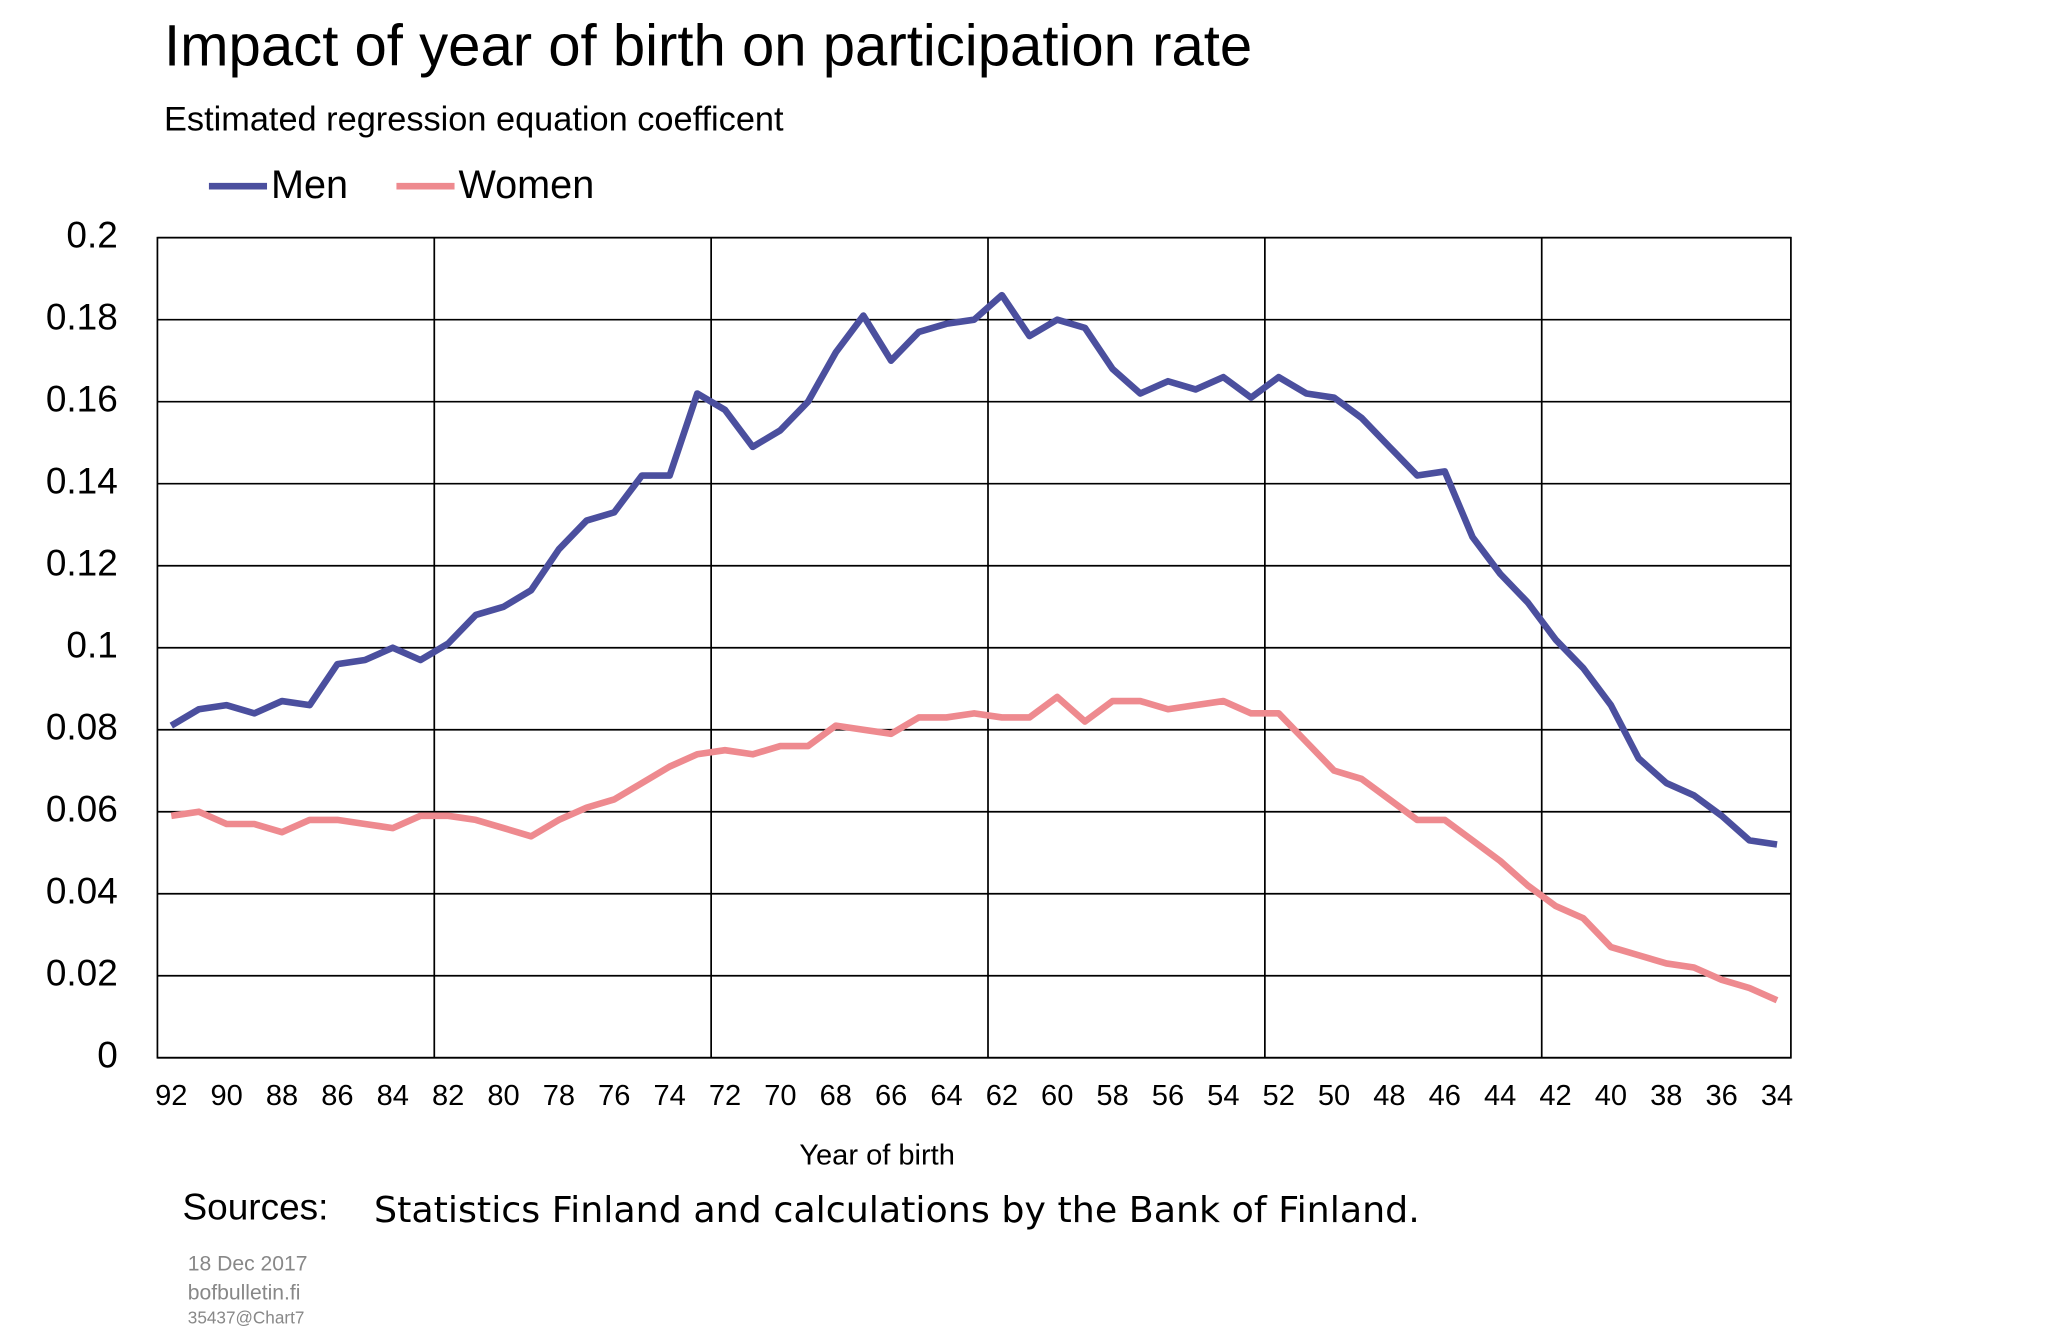 The width and height of the screenshot is (2050, 1339). I want to click on footer-site: bofbulletin.fi, so click(244, 1293).